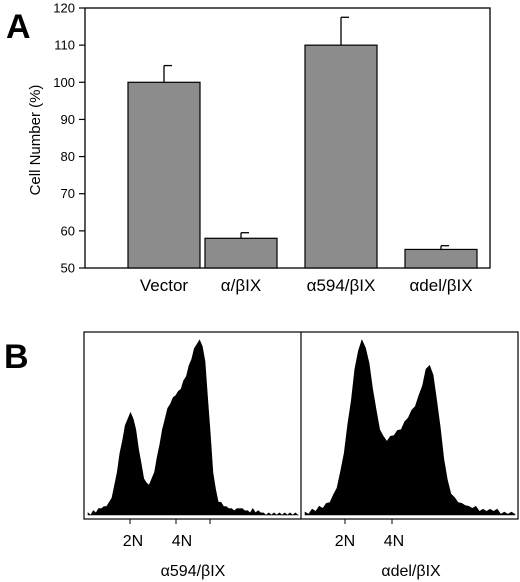  I want to click on bar-chart-categories: Vector α/βIX α594/βIX αdel/βIX, so click(306, 285).